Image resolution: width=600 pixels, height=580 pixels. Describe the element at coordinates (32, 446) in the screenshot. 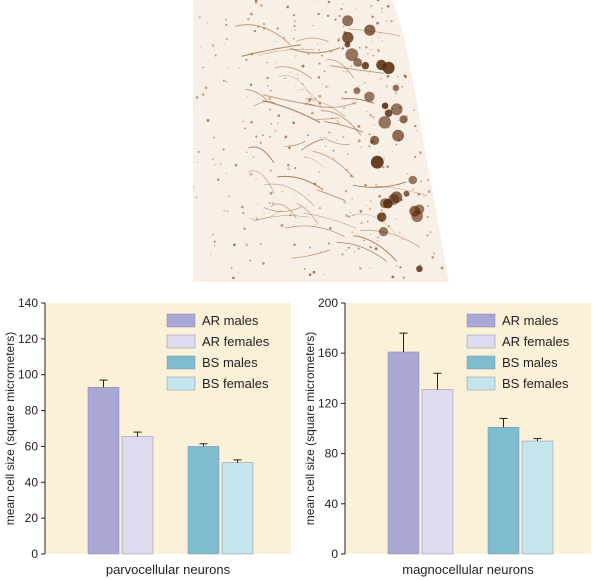

I see `y-tick-label: 60` at that location.